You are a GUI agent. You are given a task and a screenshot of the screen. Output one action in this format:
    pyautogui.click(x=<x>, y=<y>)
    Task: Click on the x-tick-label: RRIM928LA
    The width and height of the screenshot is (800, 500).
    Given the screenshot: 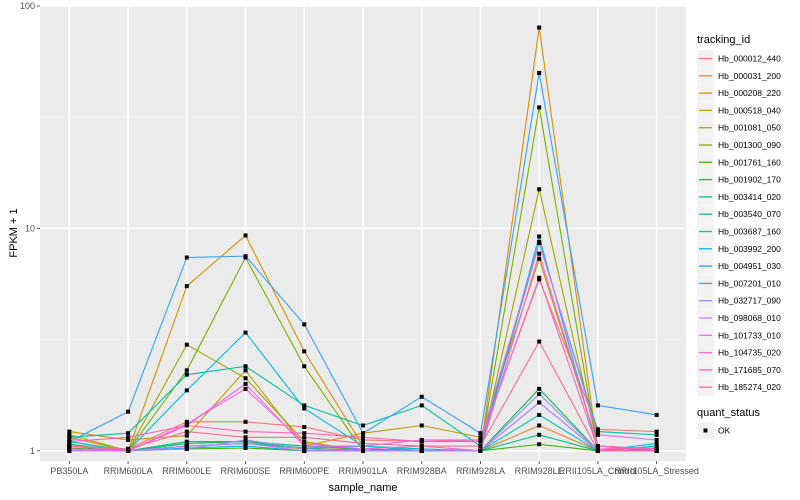 What is the action you would take?
    pyautogui.click(x=480, y=471)
    